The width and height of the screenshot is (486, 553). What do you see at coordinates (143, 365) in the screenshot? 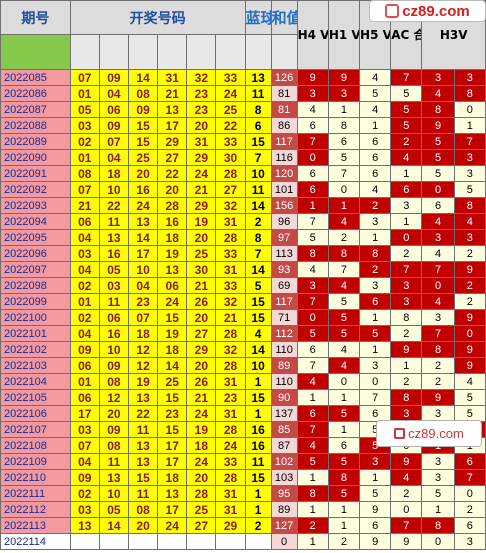
I see `winning-number-cell: 12` at bounding box center [143, 365].